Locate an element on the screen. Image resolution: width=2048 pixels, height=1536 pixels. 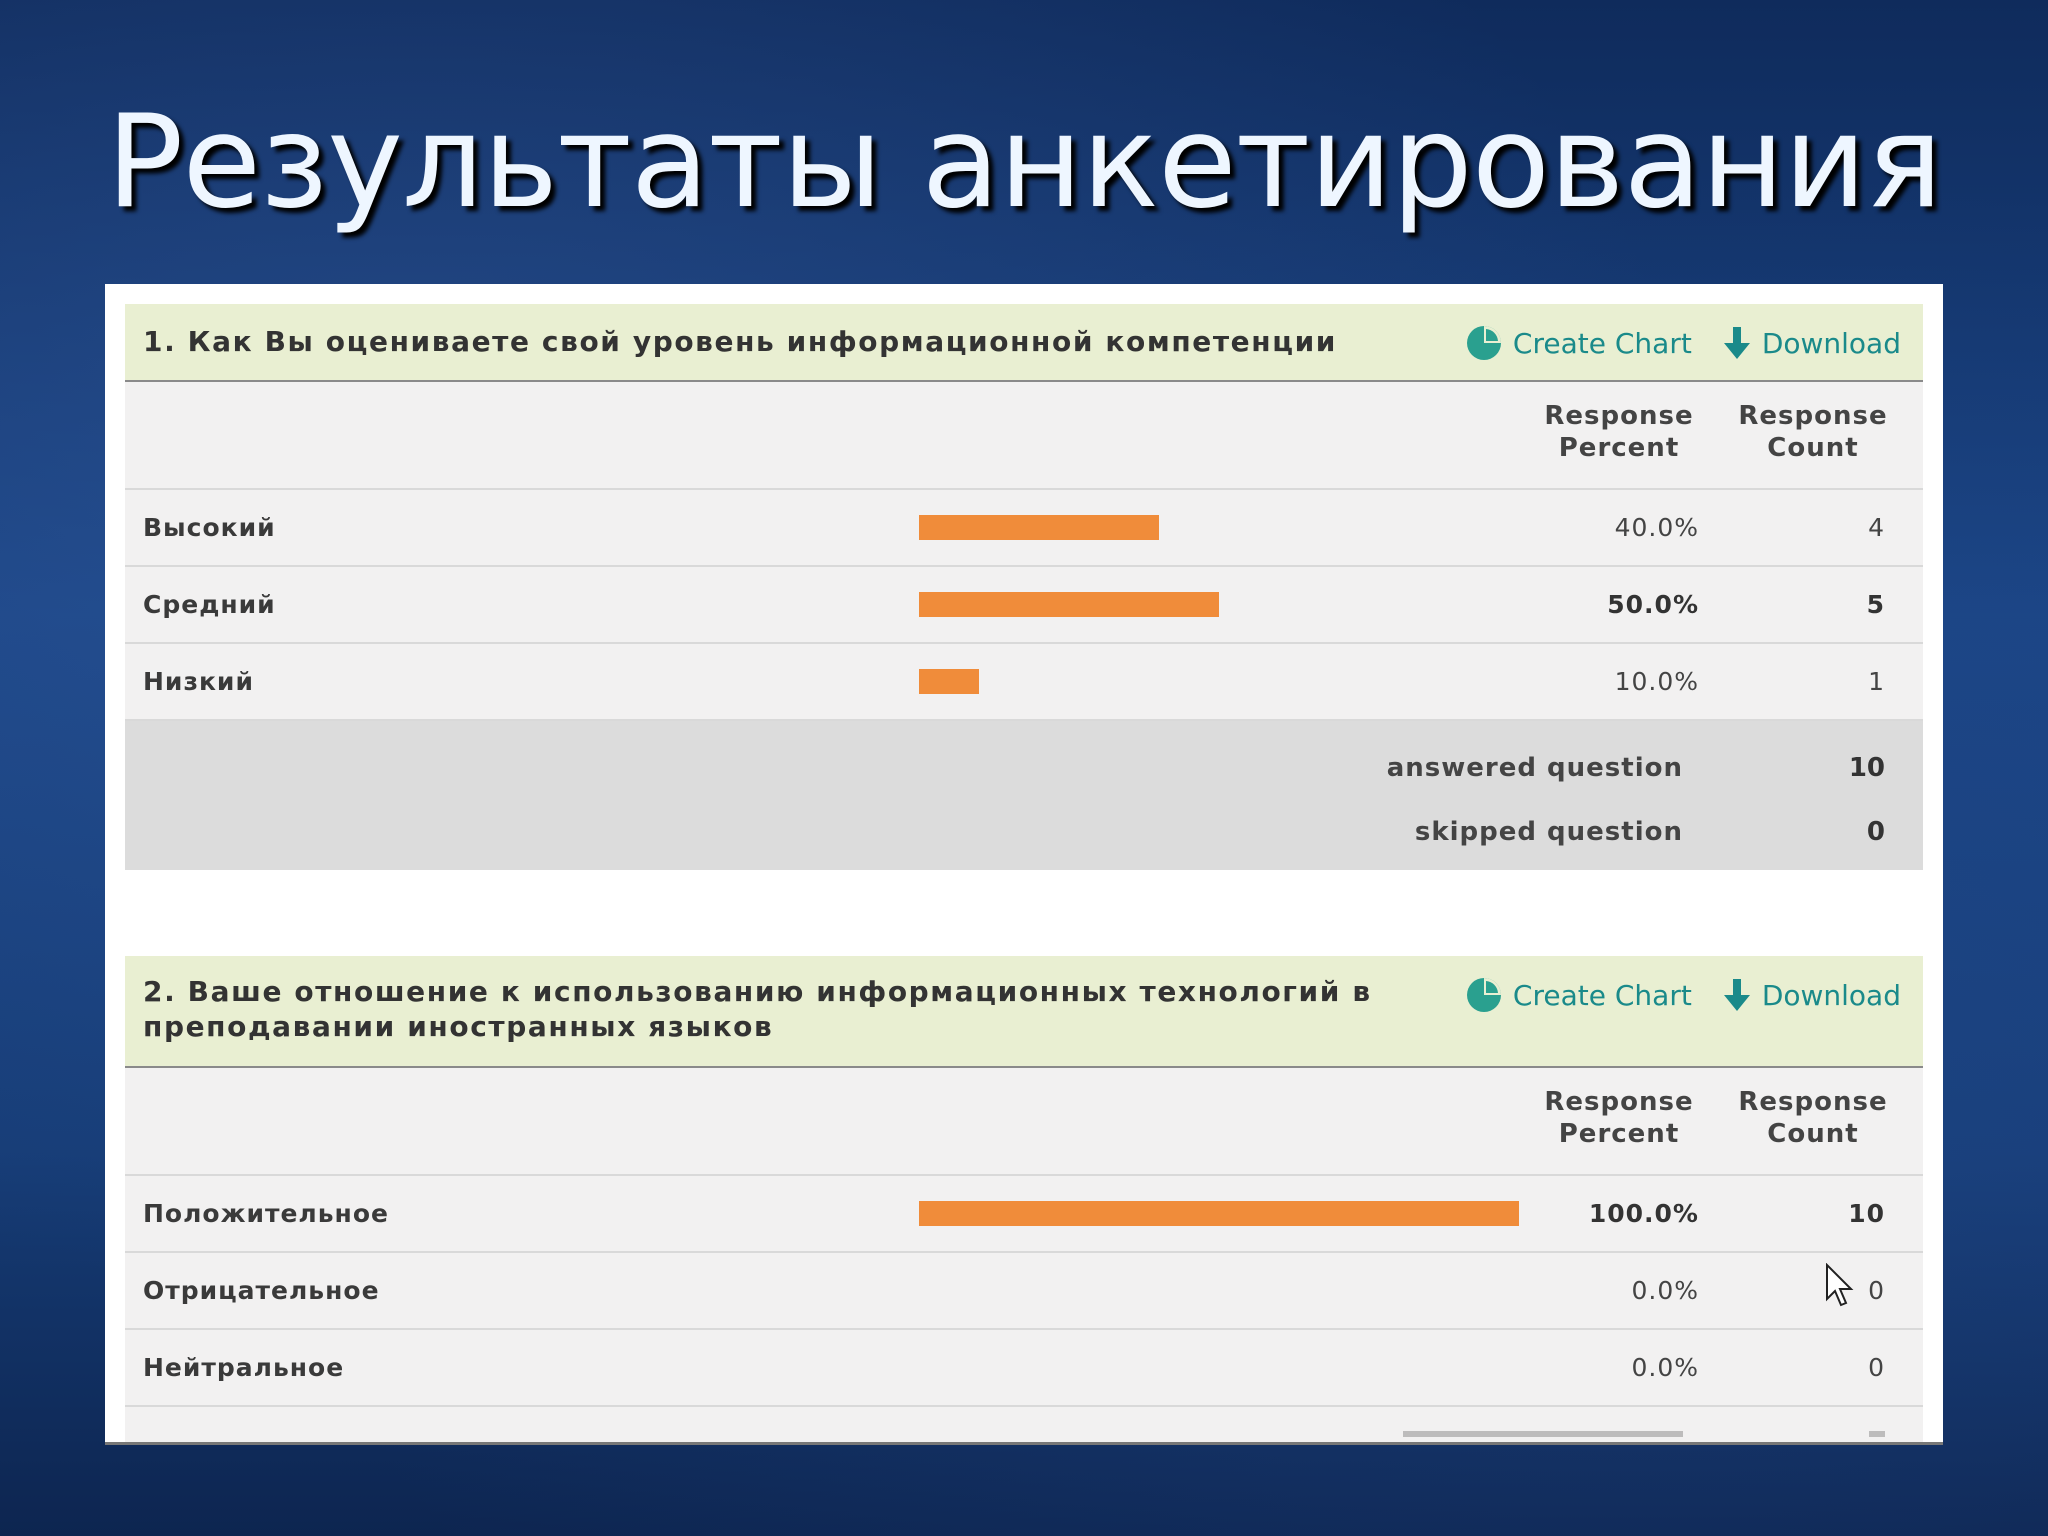
question-2-tools: Create Chart Download is located at coordinates (1683, 995).